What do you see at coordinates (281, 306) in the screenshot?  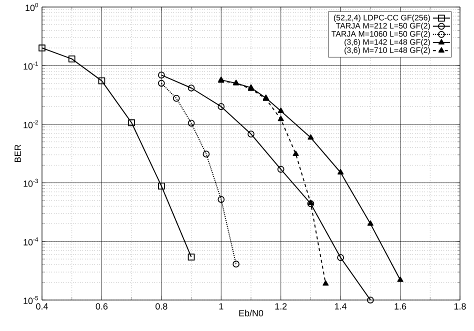 I see `x-tick-label: 1.2` at bounding box center [281, 306].